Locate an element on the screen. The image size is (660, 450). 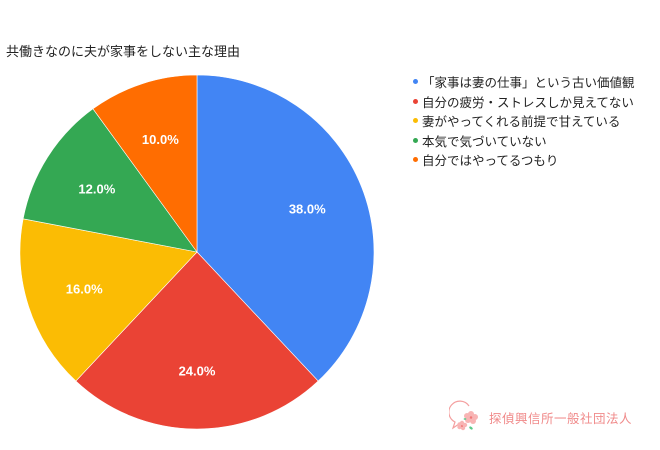
legend-item: 「家事は妻の仕事」という古い価値観 is located at coordinates (524, 82).